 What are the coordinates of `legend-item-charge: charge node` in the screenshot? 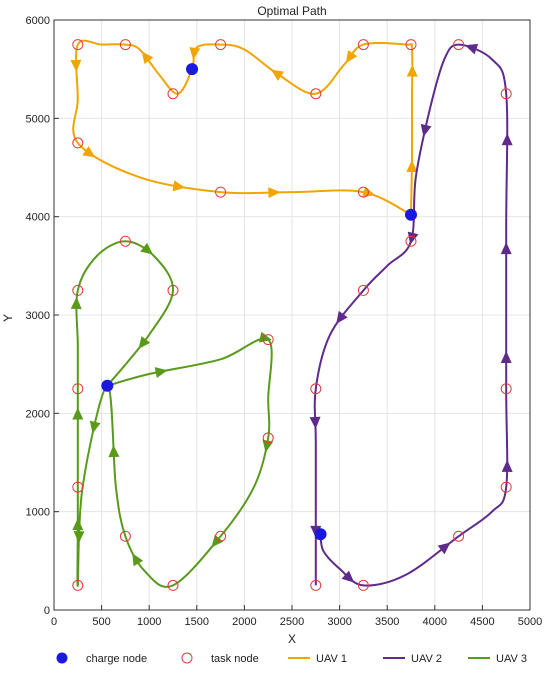 It's located at (101, 658).